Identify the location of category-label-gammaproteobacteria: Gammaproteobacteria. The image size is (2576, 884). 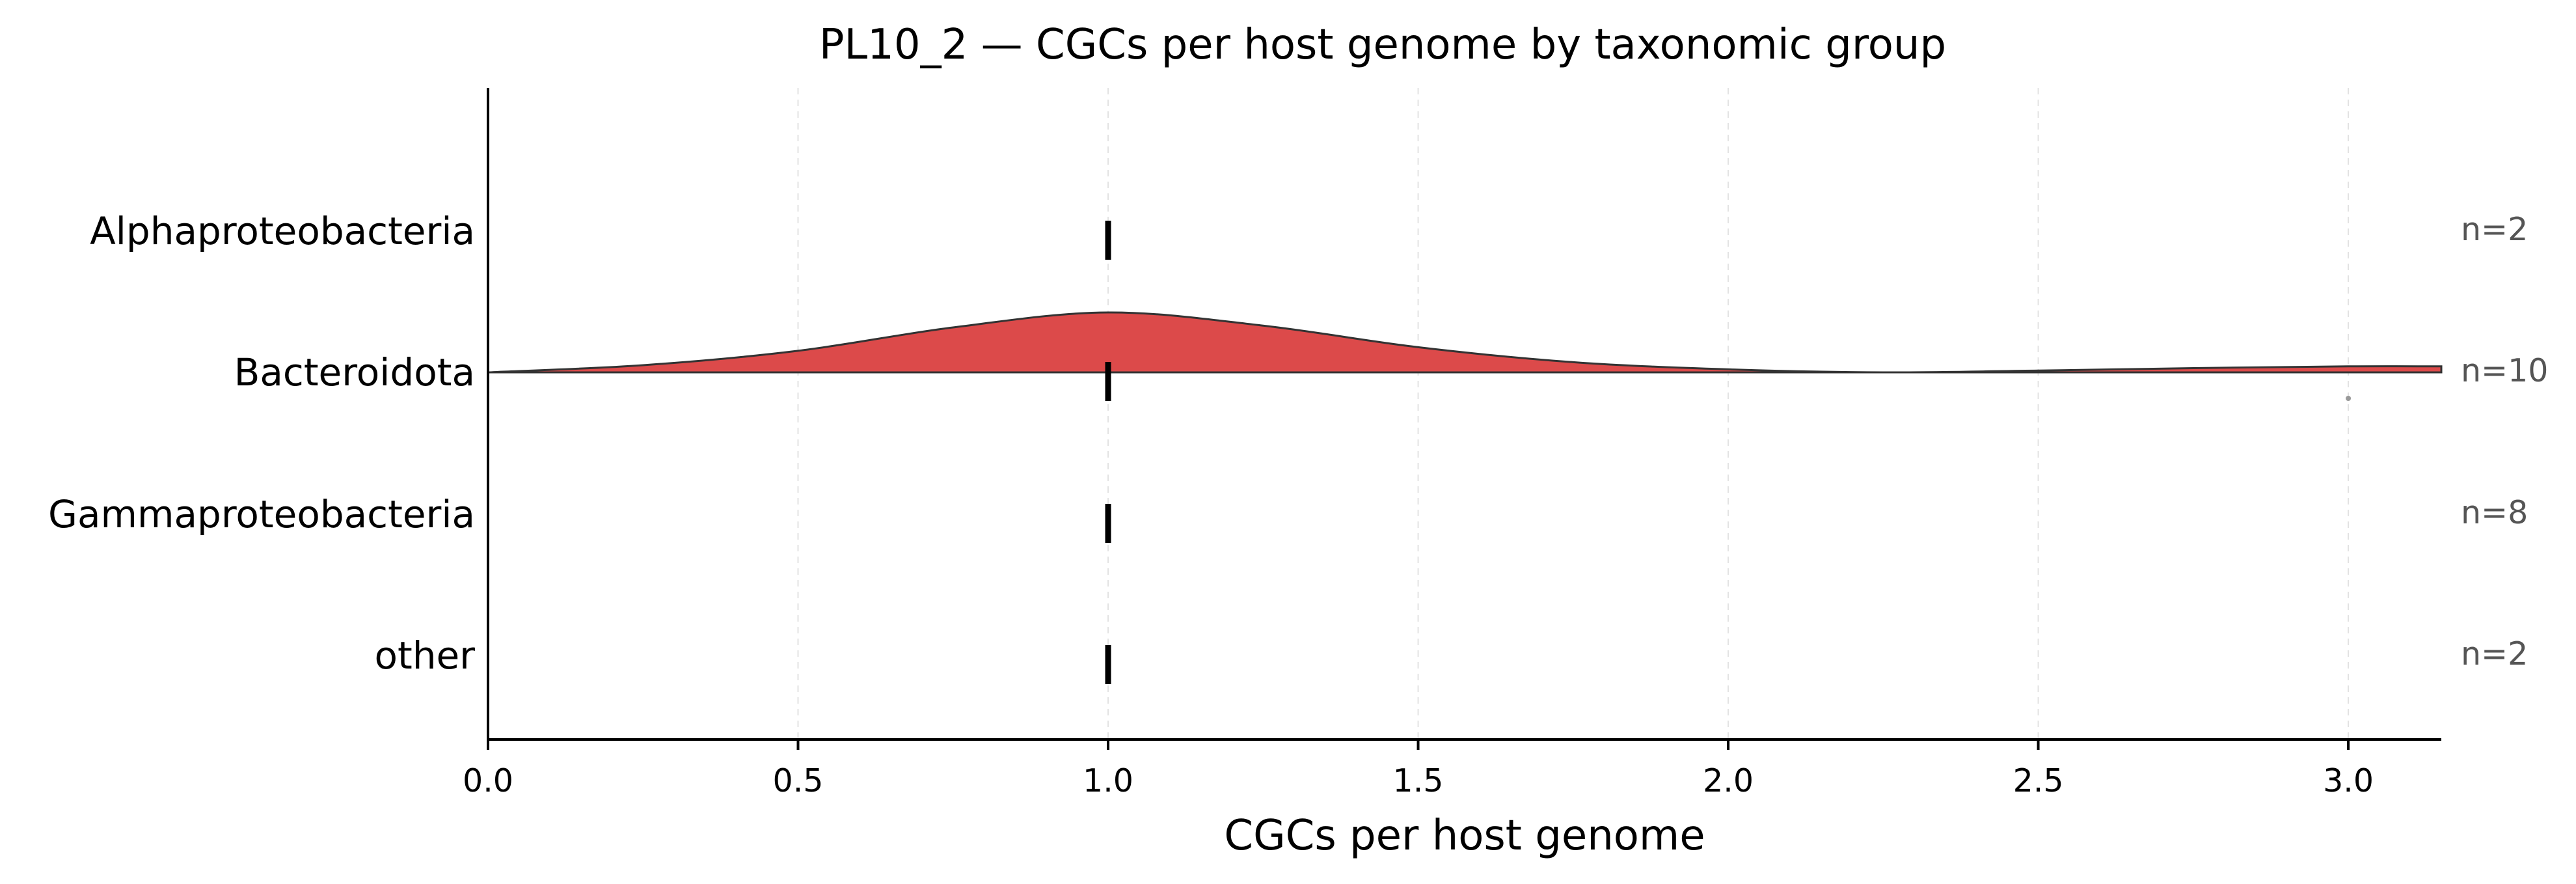
(261, 514).